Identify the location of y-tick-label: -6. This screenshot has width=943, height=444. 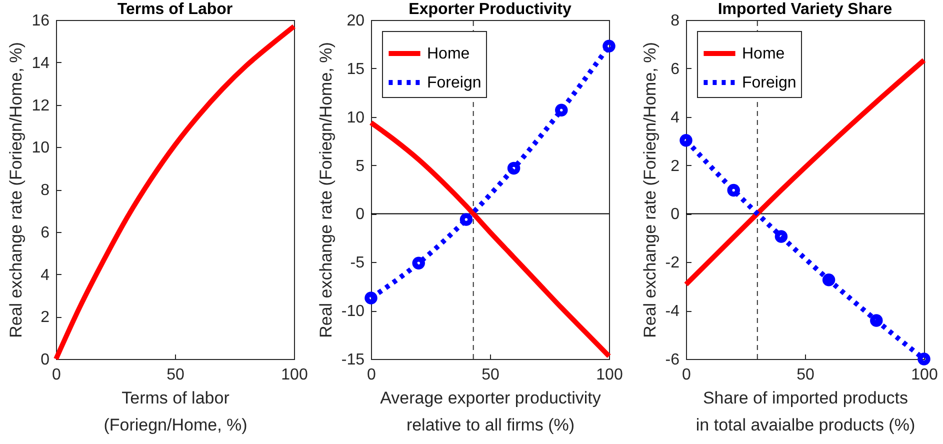
(672, 360).